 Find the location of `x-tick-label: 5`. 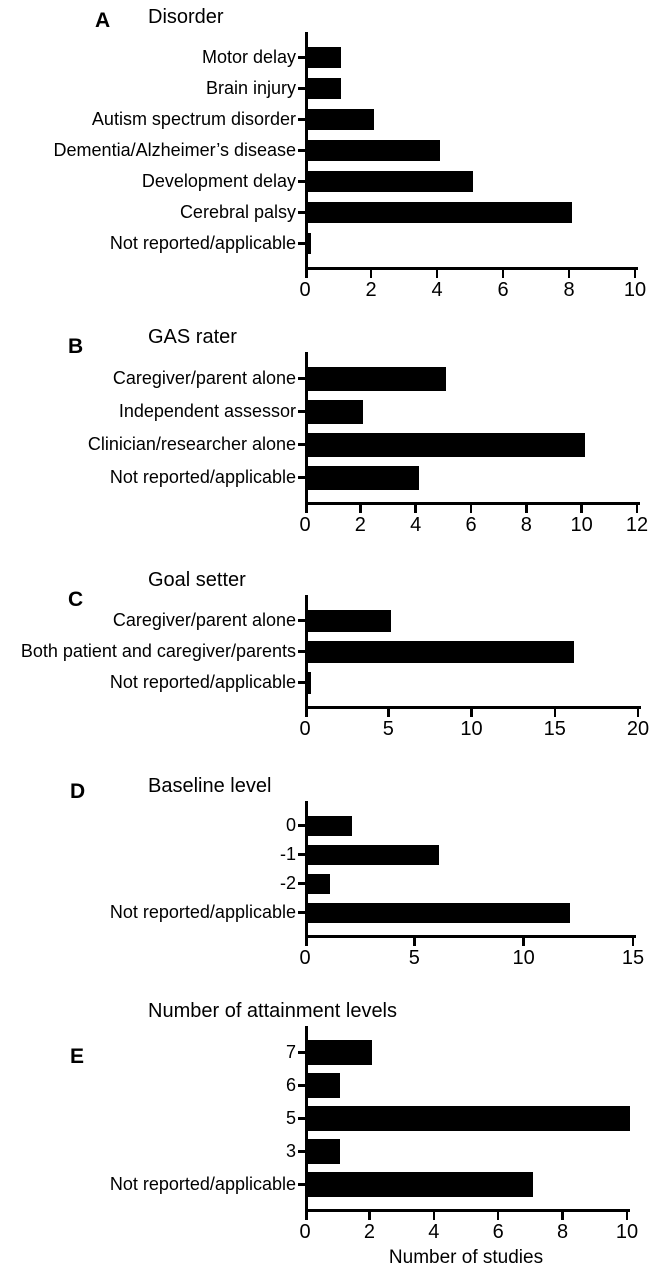

x-tick-label: 5 is located at coordinates (414, 958).